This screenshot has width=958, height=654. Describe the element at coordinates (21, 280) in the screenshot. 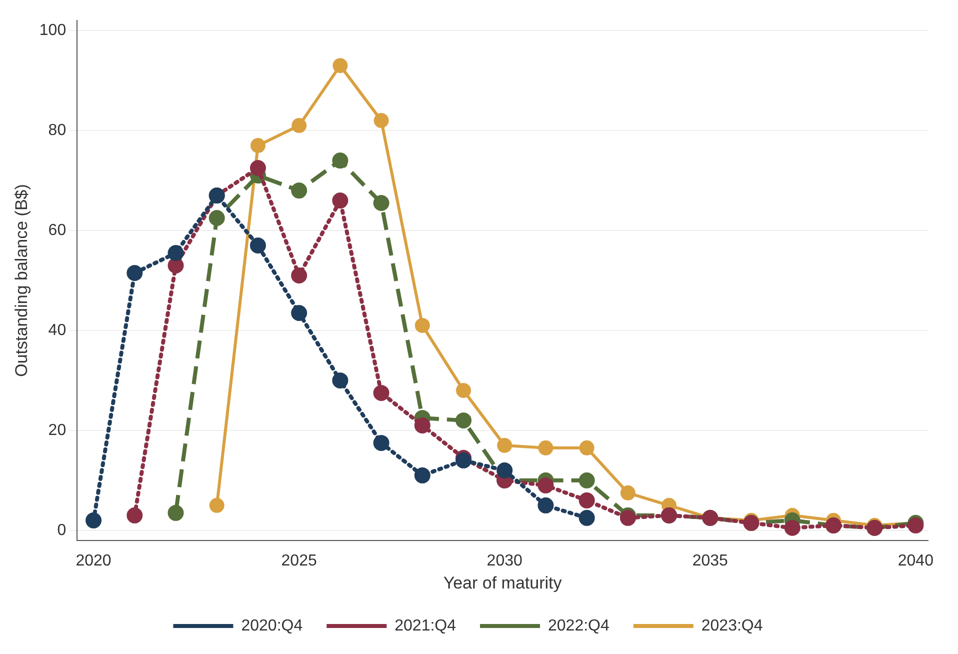

I see `y-axis-title: Outstanding balance (B$)` at that location.